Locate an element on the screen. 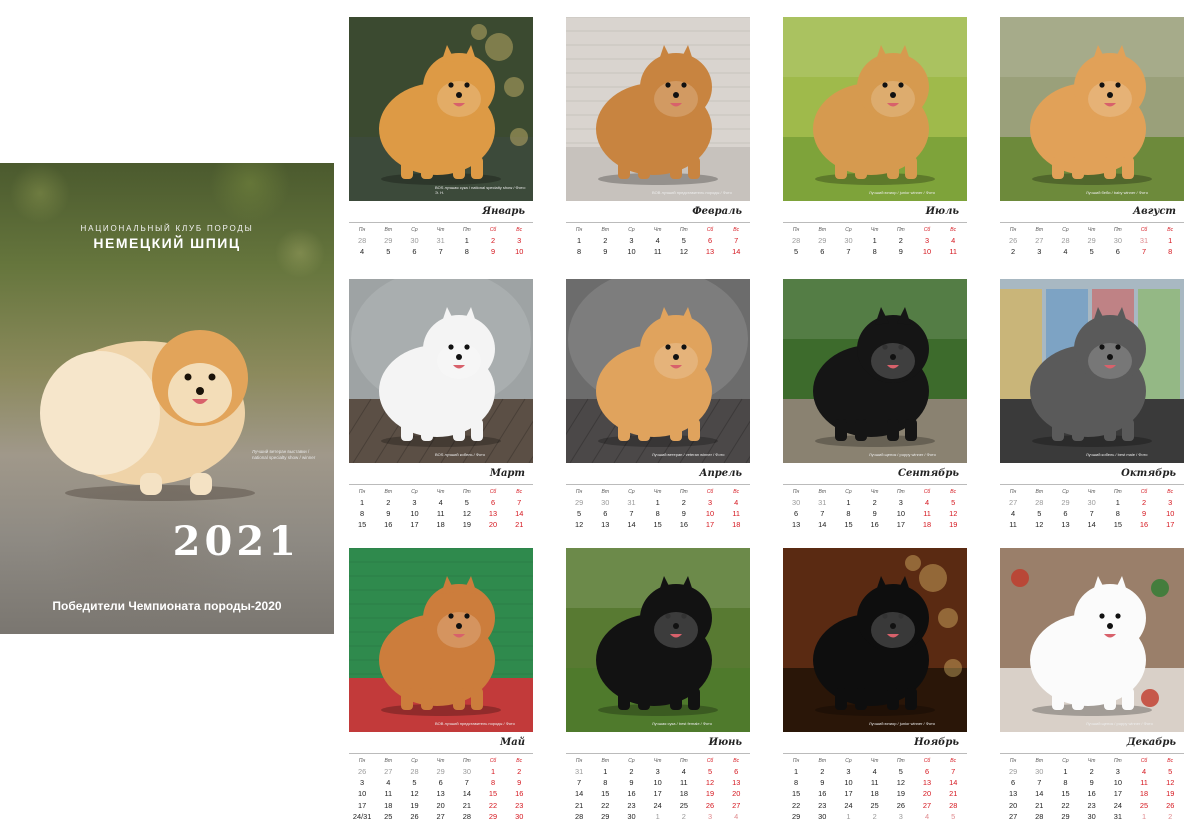 The width and height of the screenshot is (1200, 830). photo-caption: BOB лучший представитель породы / Фото is located at coordinates (475, 723).